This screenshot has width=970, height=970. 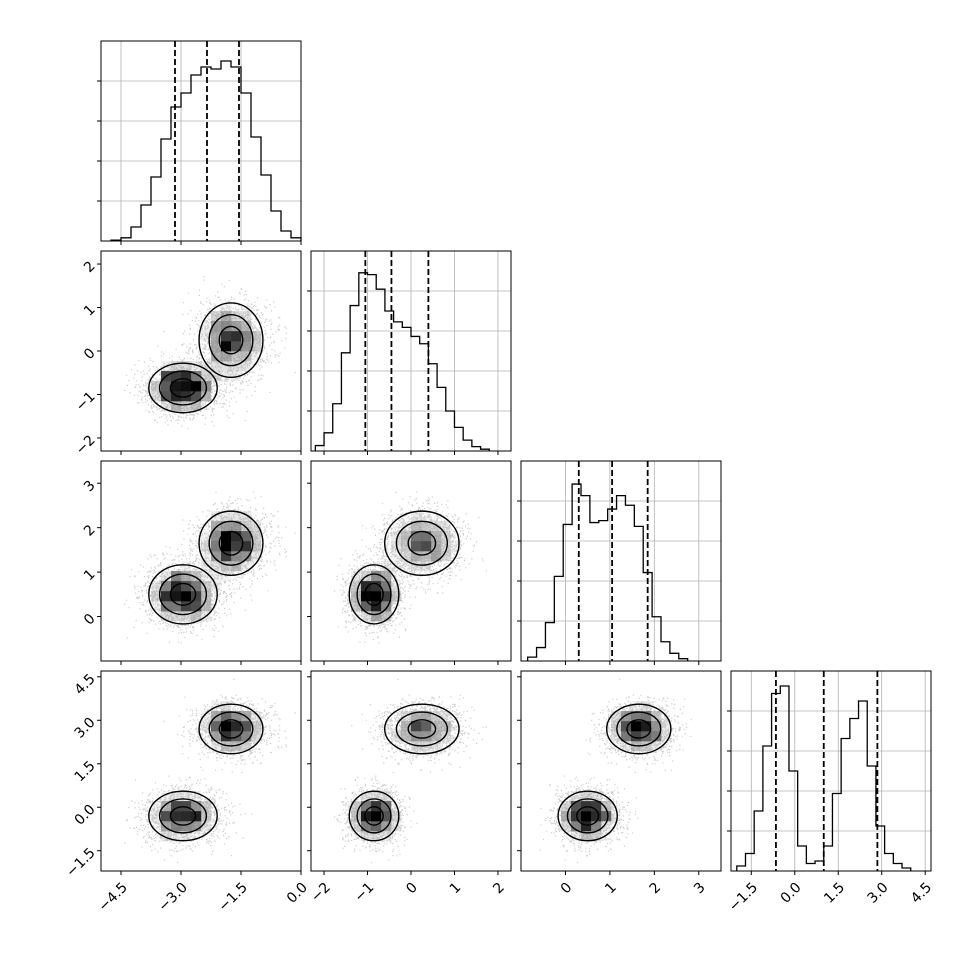 I want to click on panel-frame, so click(x=621, y=561).